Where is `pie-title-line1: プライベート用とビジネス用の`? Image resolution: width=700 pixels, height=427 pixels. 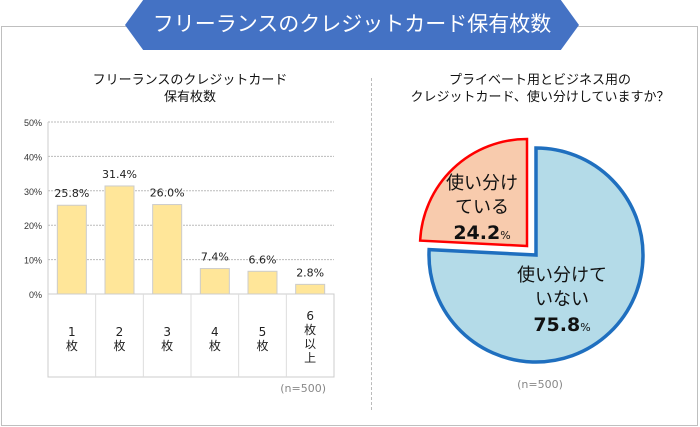
pie-title-line1: プライベート用とビジネス用の is located at coordinates (539, 79).